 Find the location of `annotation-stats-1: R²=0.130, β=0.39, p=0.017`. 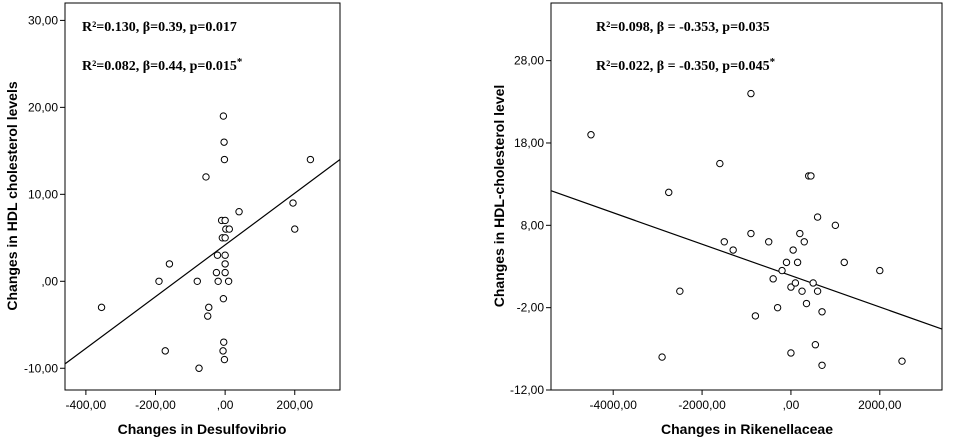

annotation-stats-1: R²=0.130, β=0.39, p=0.017 is located at coordinates (159, 27).